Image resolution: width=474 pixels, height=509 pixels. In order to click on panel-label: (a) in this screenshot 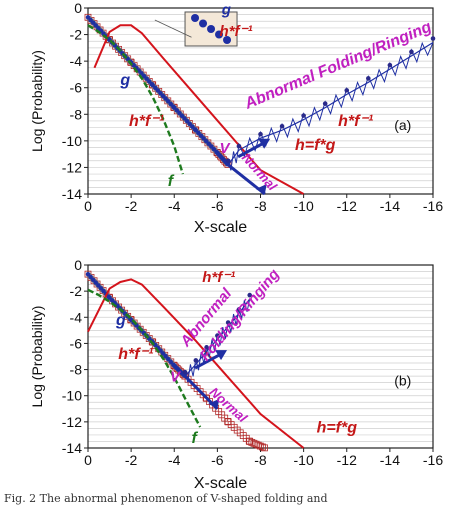, I will do `click(402, 125)`.